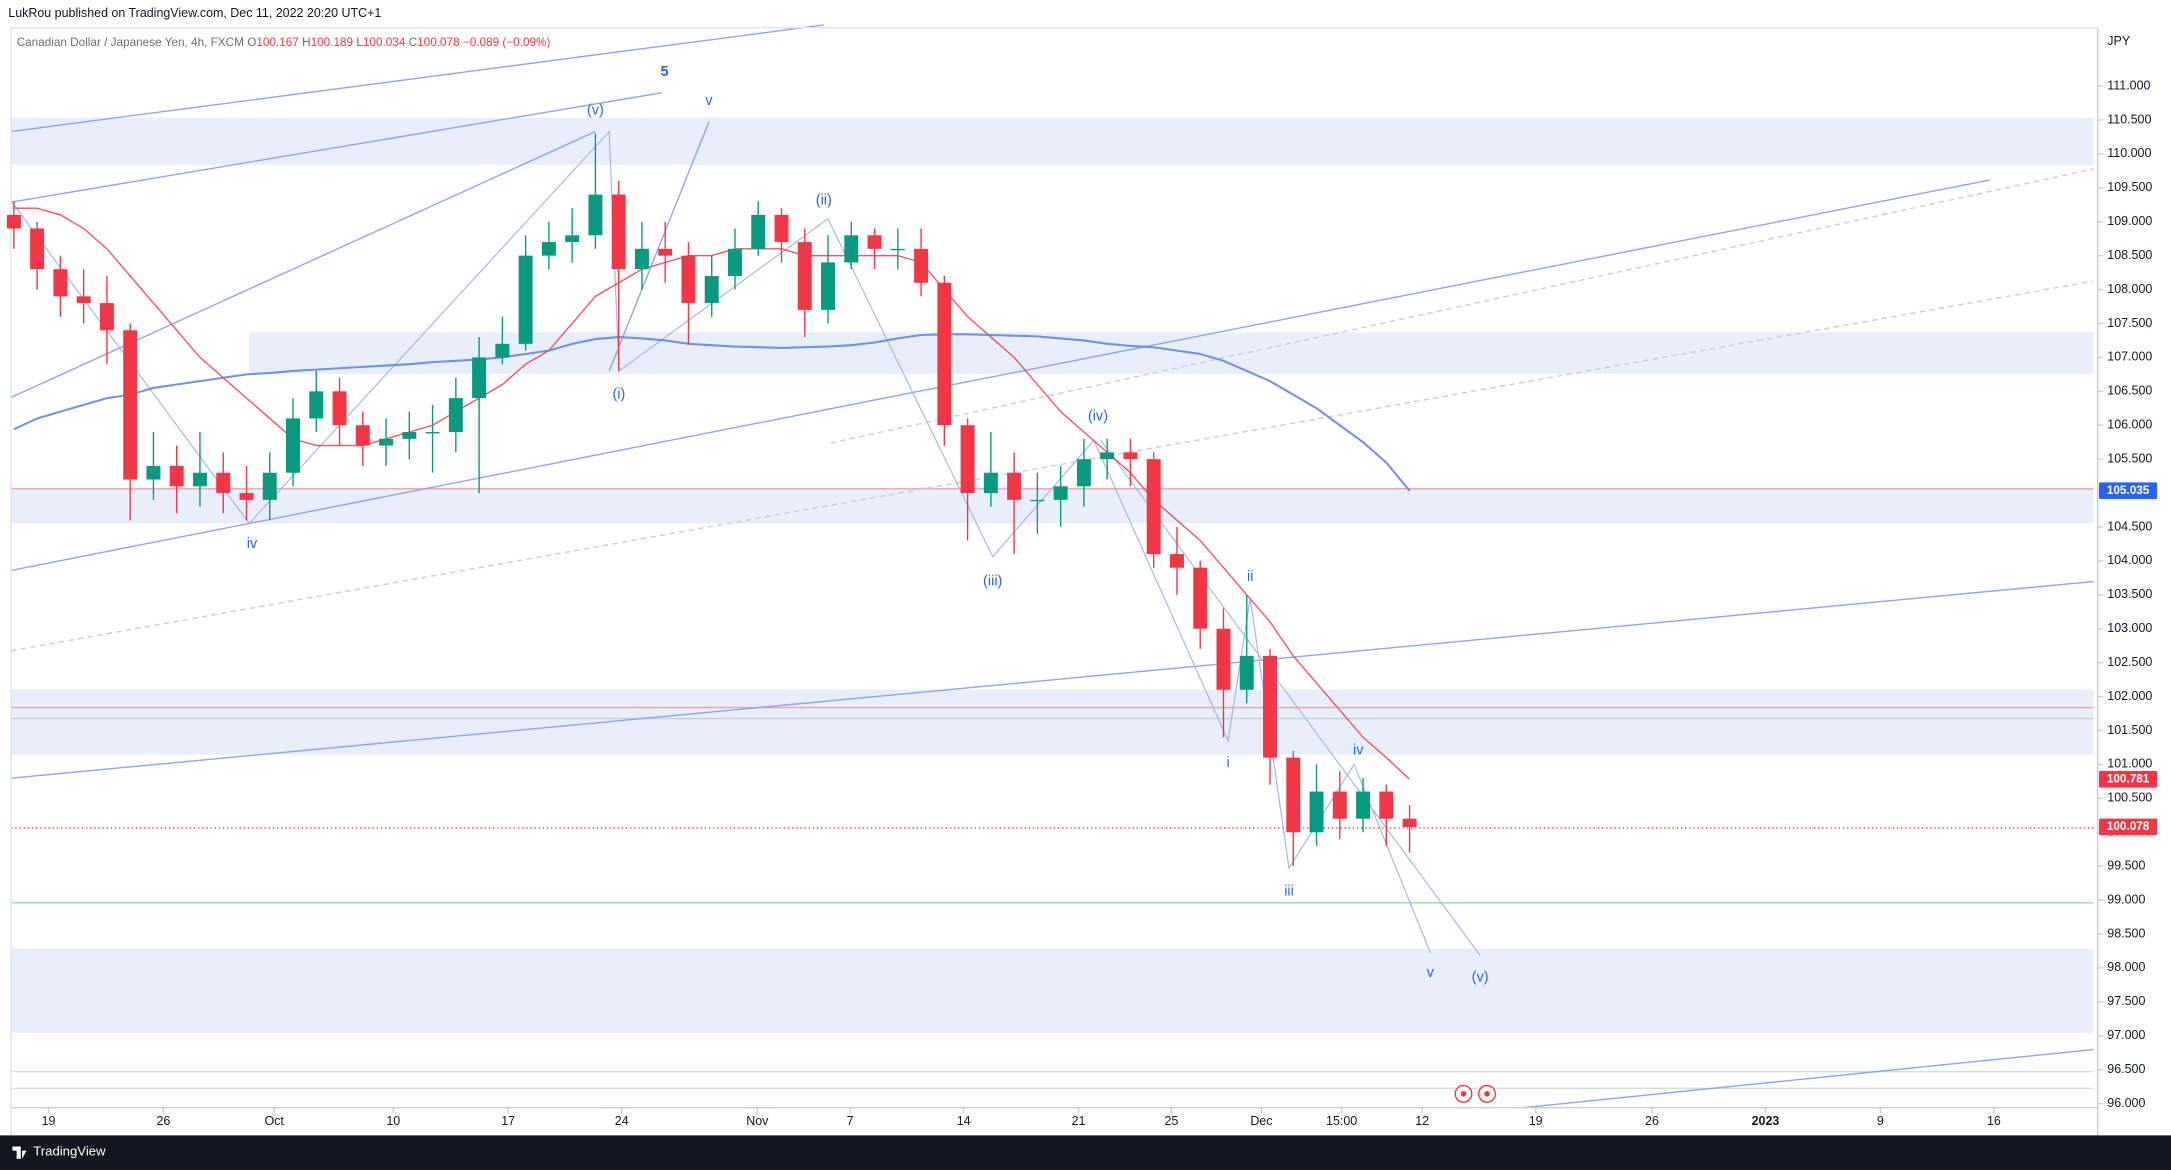 The height and width of the screenshot is (1170, 2171). I want to click on x-tick-label: 19, so click(1536, 1121).